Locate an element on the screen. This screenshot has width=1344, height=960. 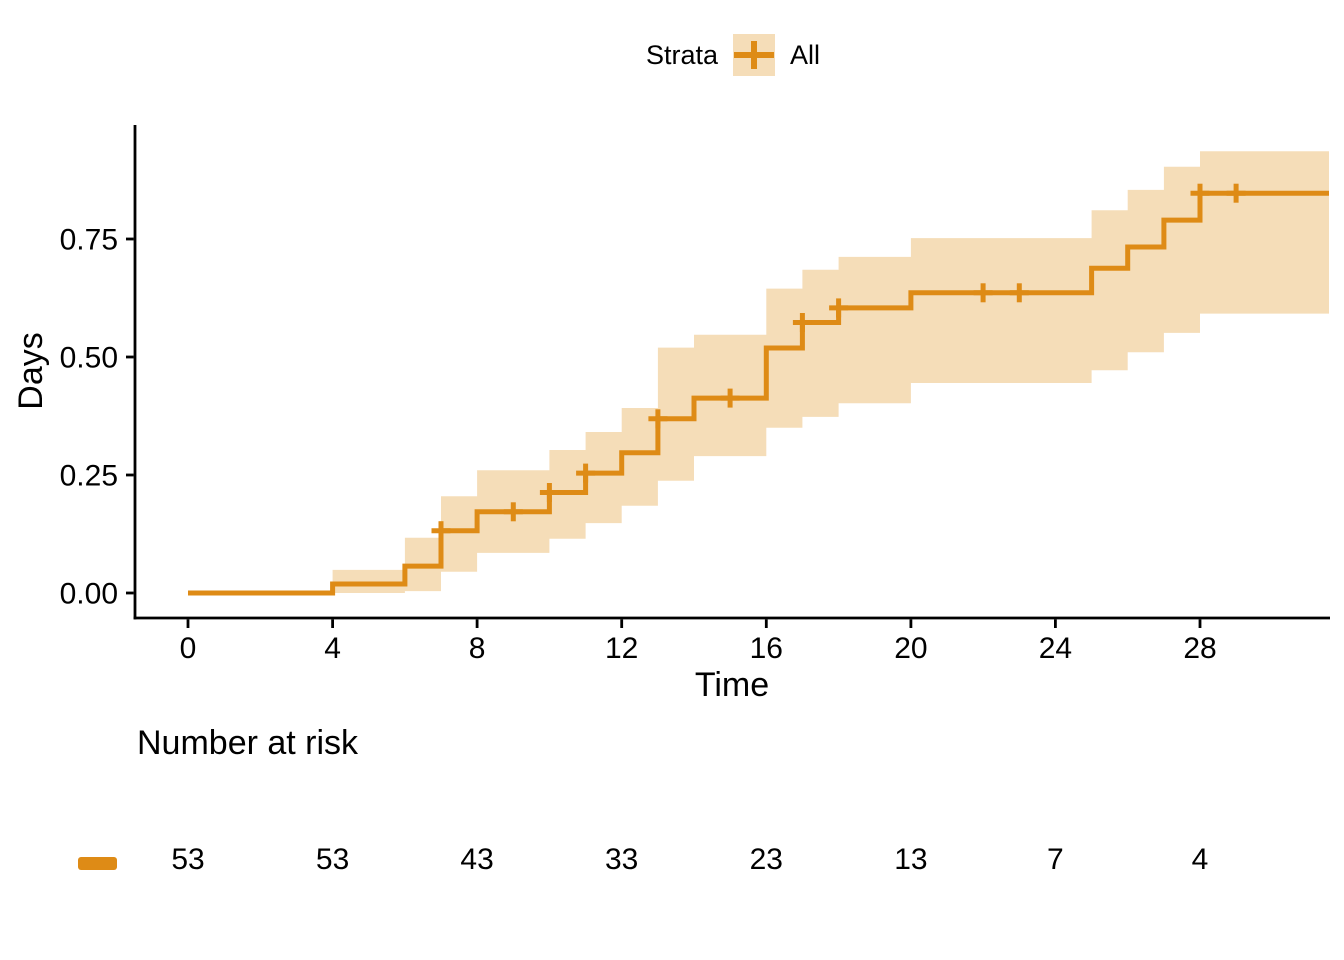
x-tick-label: 8 is located at coordinates (477, 648).